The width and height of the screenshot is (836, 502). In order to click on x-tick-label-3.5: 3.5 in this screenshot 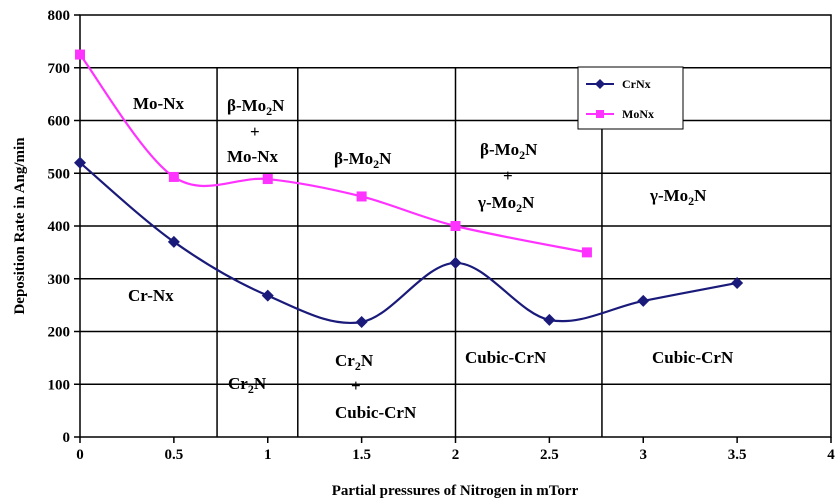, I will do `click(737, 455)`.